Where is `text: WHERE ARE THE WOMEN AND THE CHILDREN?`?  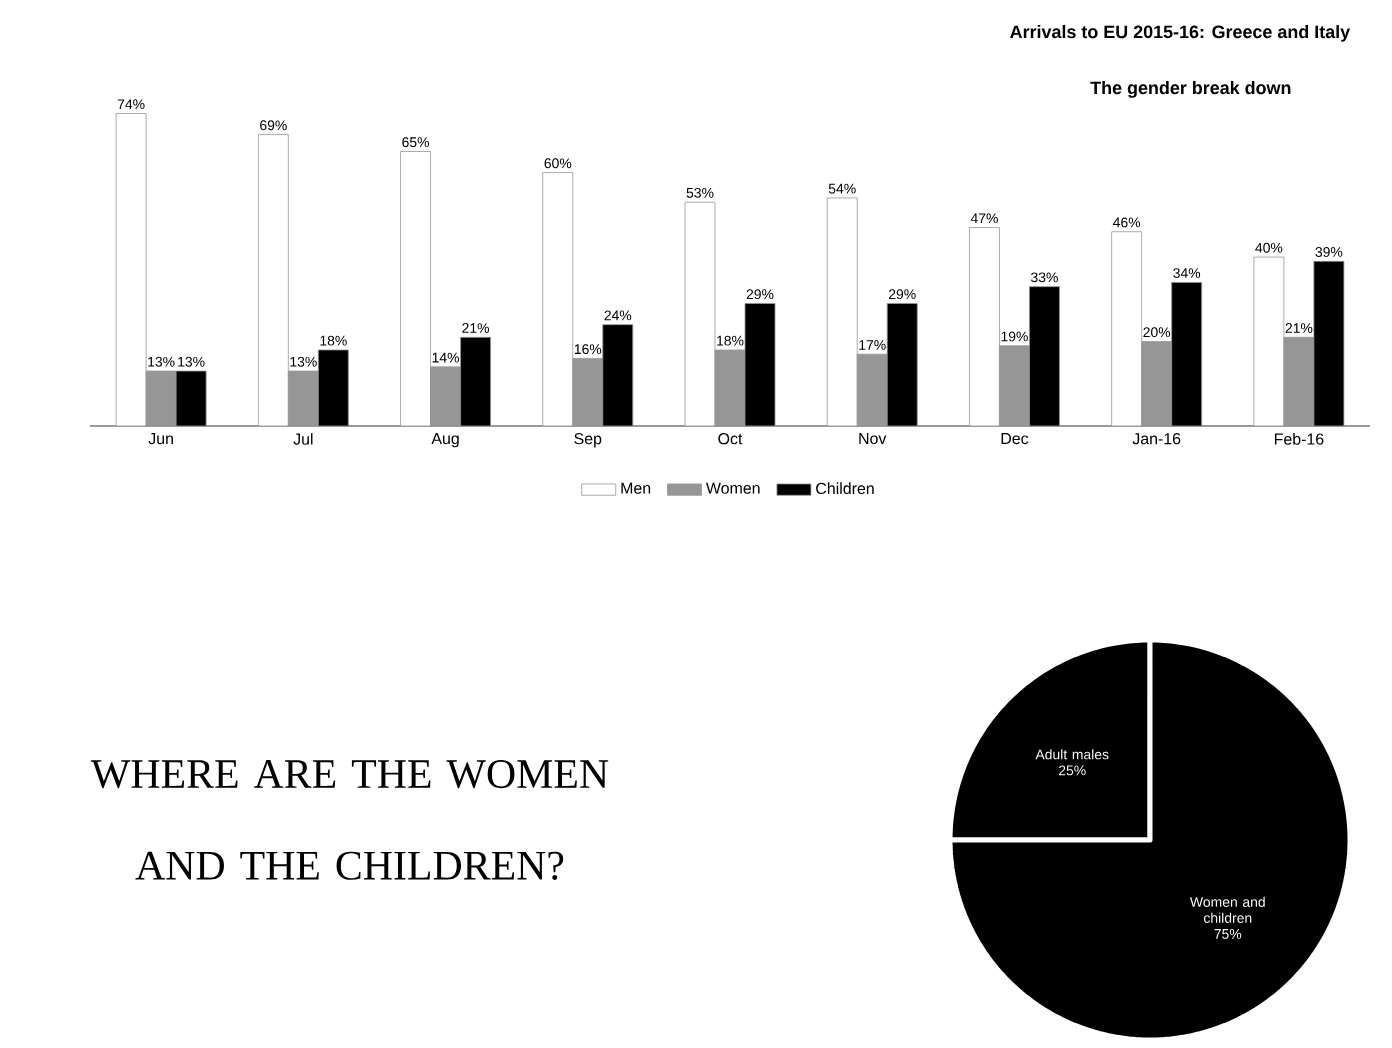
text: WHERE ARE THE WOMEN AND THE CHILDREN? is located at coordinates (349, 820).